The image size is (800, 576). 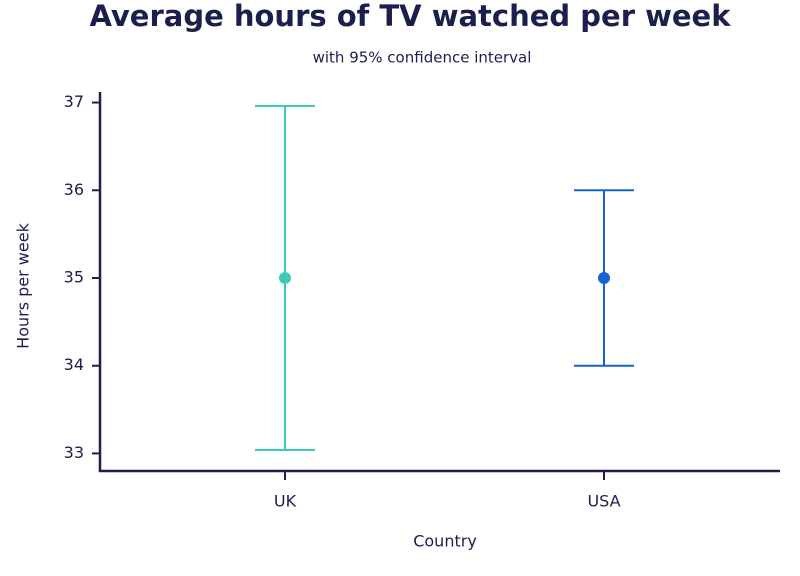 I want to click on y-axis-label: Hours per week, so click(x=23, y=285).